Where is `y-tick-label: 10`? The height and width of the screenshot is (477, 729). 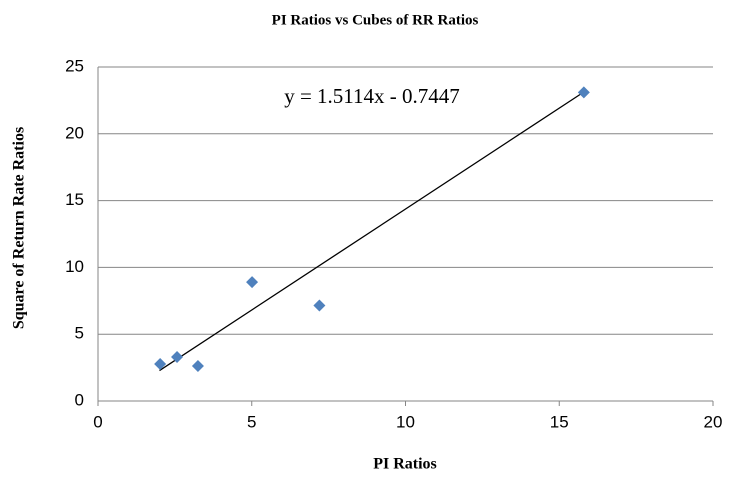 y-tick-label: 10 is located at coordinates (74, 266).